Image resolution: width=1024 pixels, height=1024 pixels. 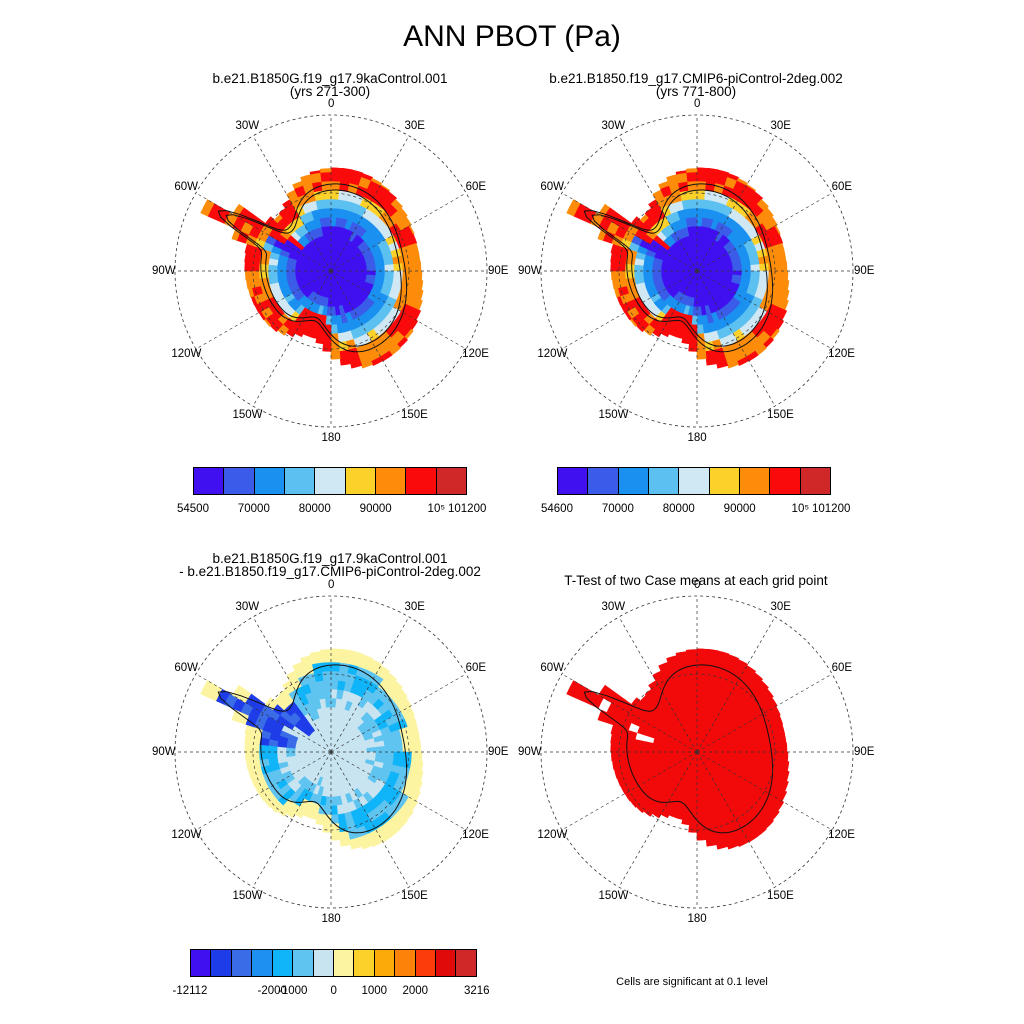 I want to click on polar-map-difference, so click(x=331, y=752).